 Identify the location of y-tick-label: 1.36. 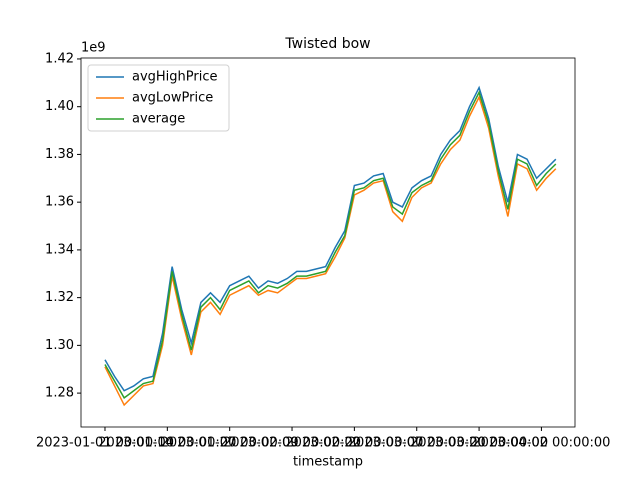
(59, 202).